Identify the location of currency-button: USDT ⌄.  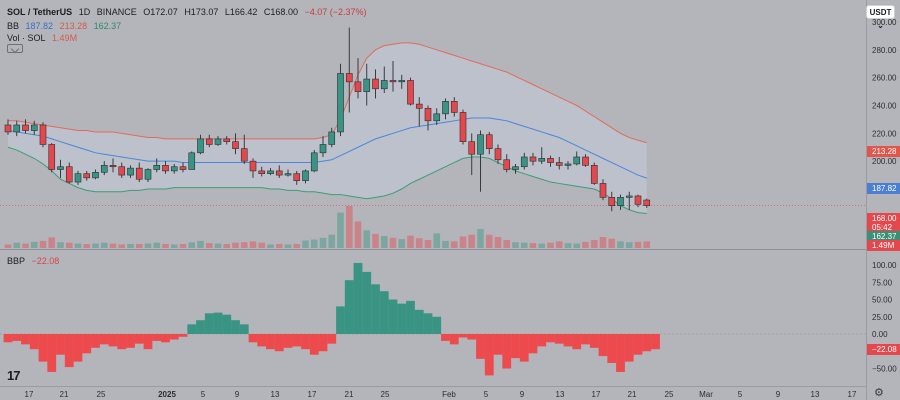
(880, 17).